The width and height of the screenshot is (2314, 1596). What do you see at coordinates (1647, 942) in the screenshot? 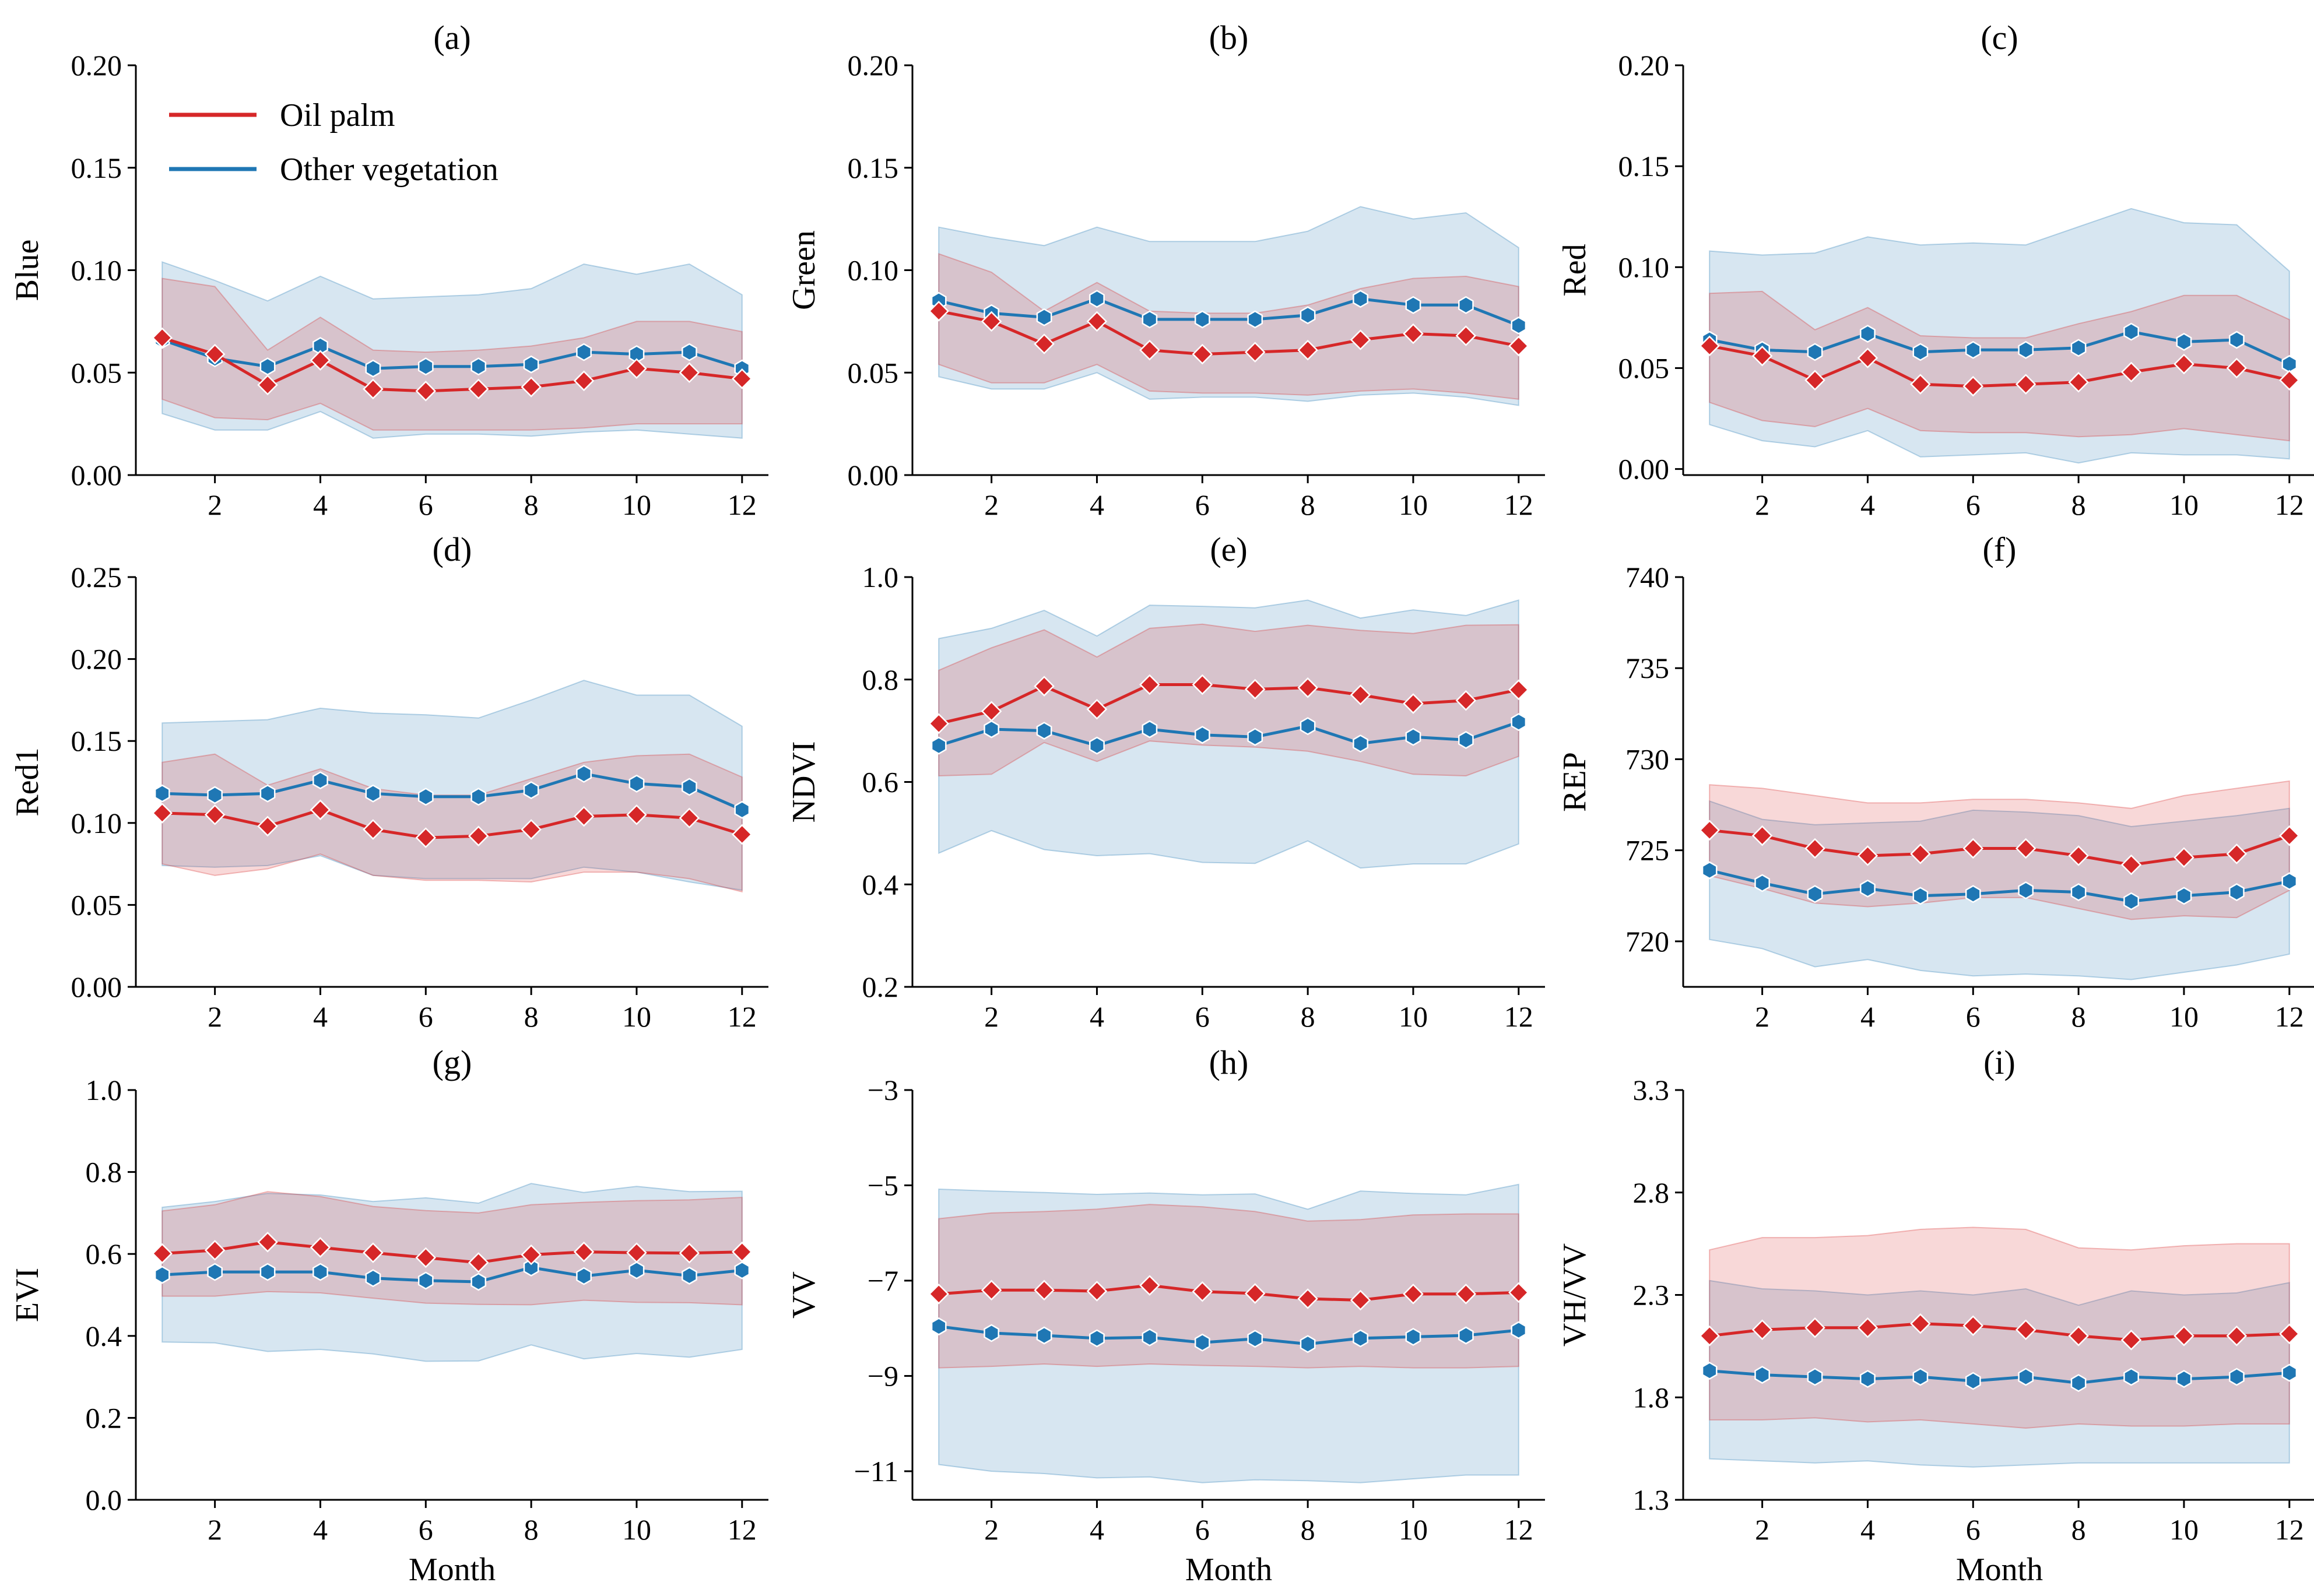
I see `y-tick-label: 720` at bounding box center [1647, 942].